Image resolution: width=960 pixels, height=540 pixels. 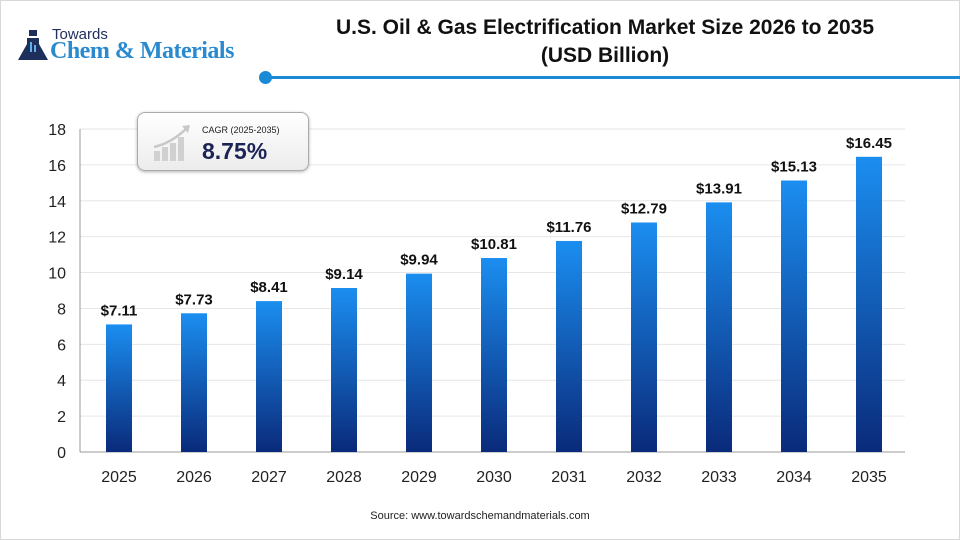 I want to click on y-tick-label: 18, so click(x=57, y=130).